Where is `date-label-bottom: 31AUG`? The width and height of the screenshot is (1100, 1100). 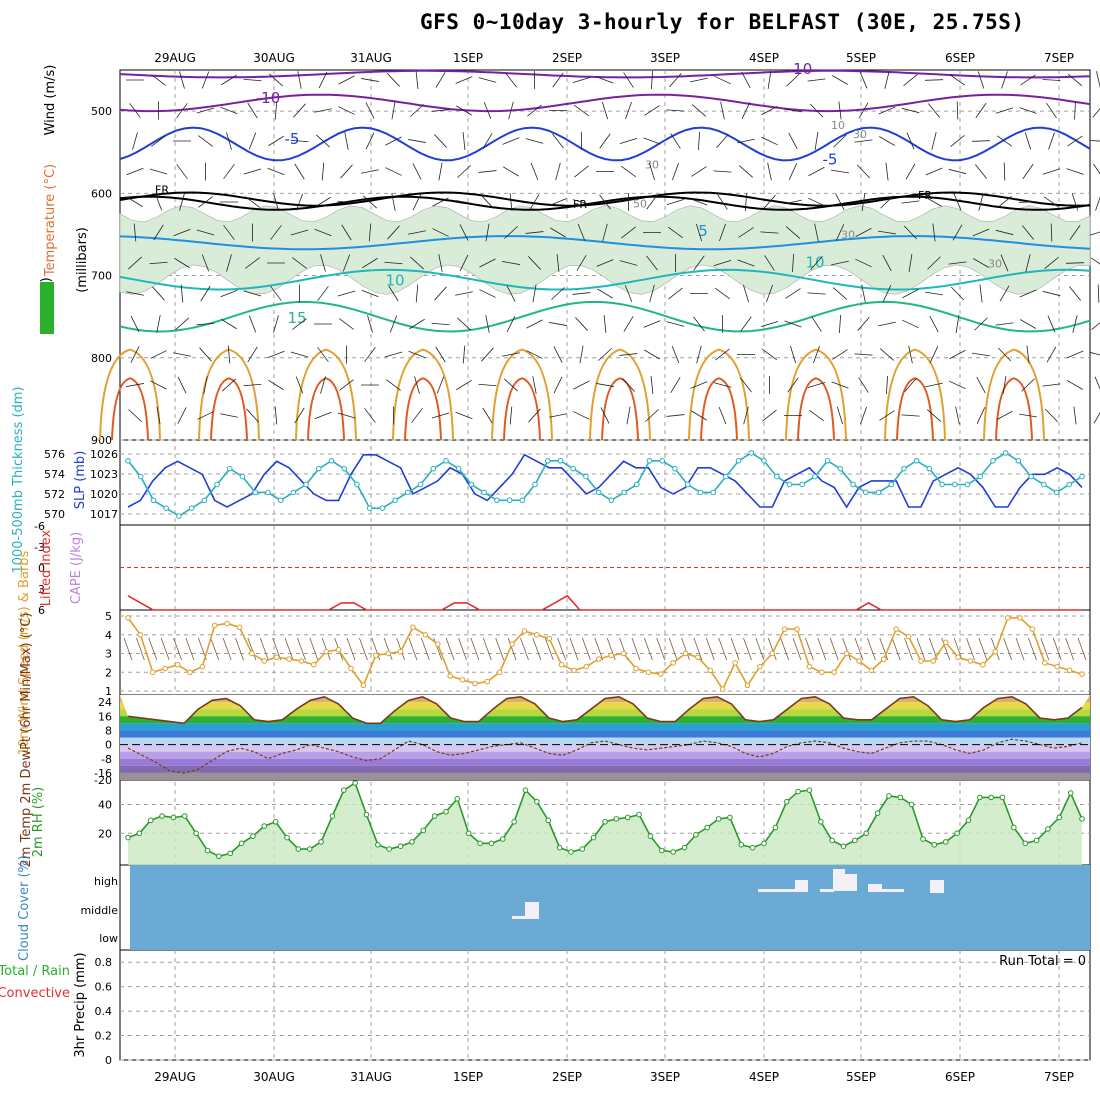
date-label-bottom: 31AUG is located at coordinates (371, 1077).